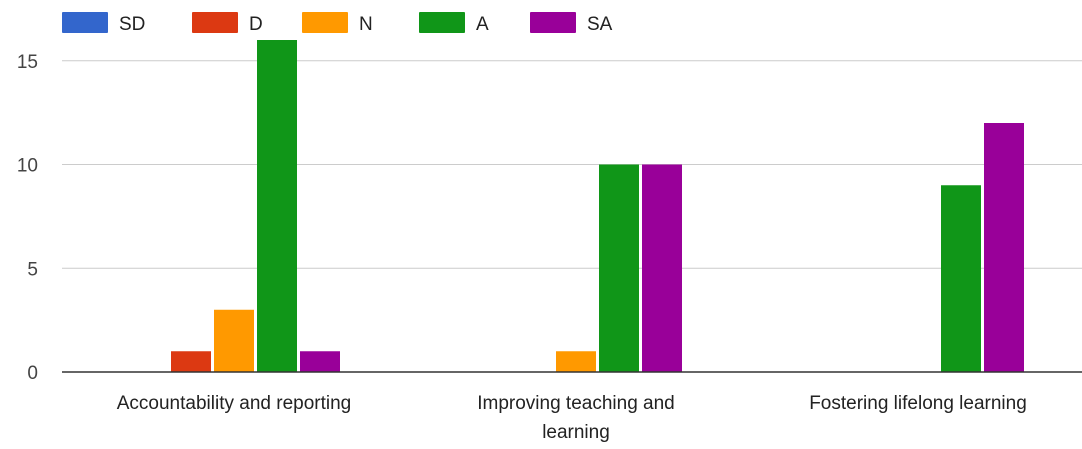  What do you see at coordinates (482, 24) in the screenshot?
I see `legend-label-a: A` at bounding box center [482, 24].